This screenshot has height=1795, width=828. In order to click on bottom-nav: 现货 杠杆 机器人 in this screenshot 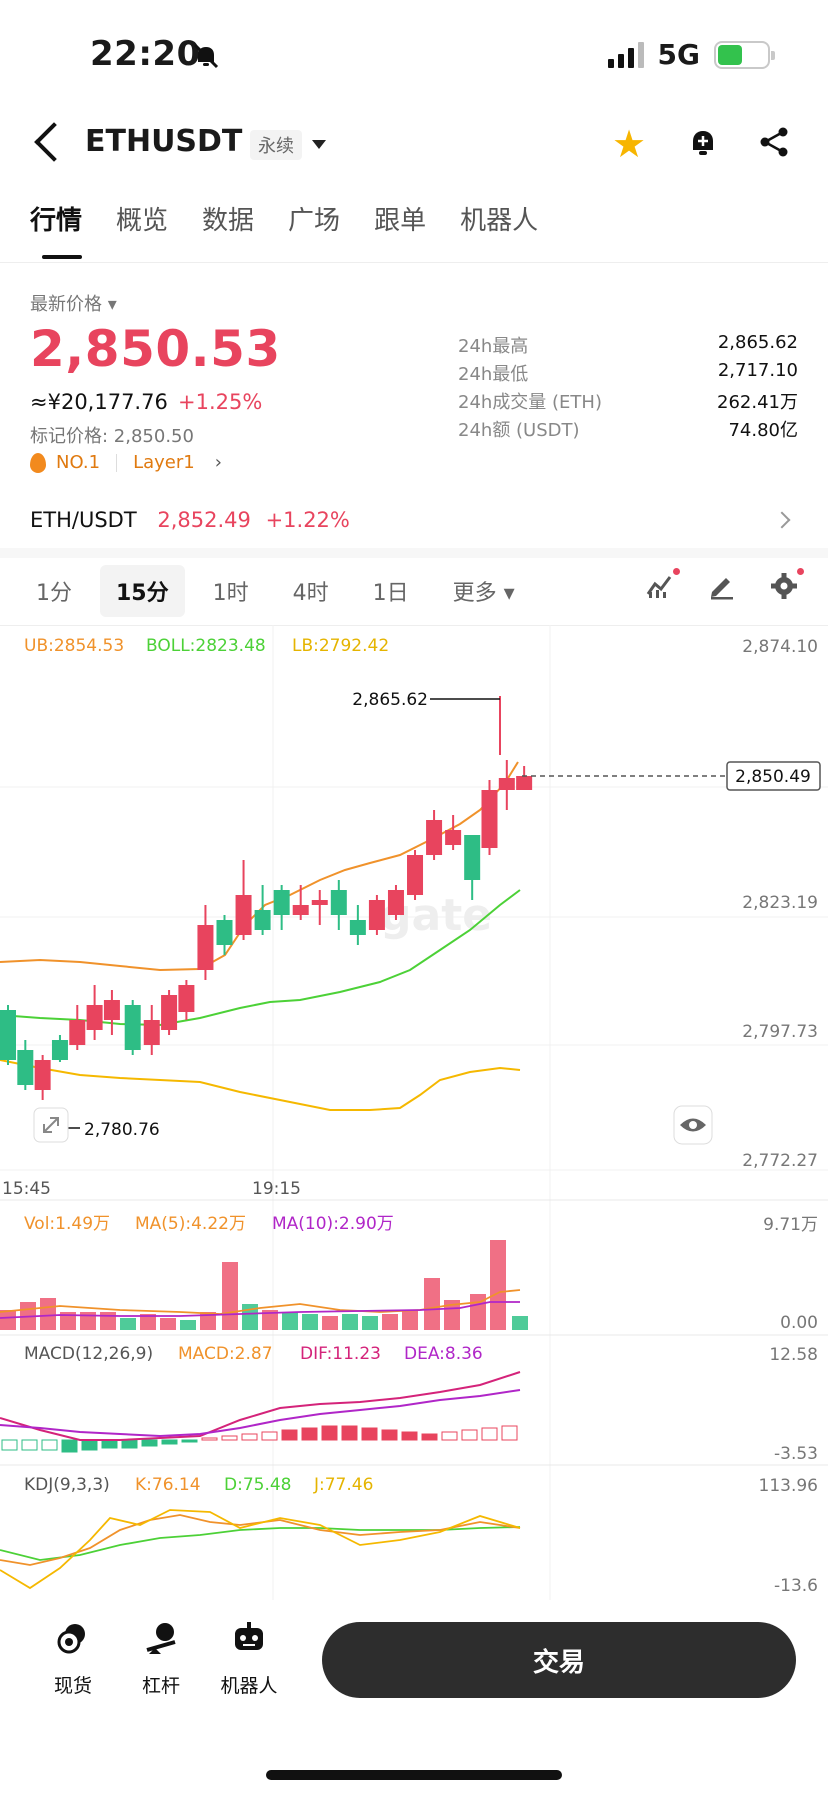, I will do `click(414, 1675)`.